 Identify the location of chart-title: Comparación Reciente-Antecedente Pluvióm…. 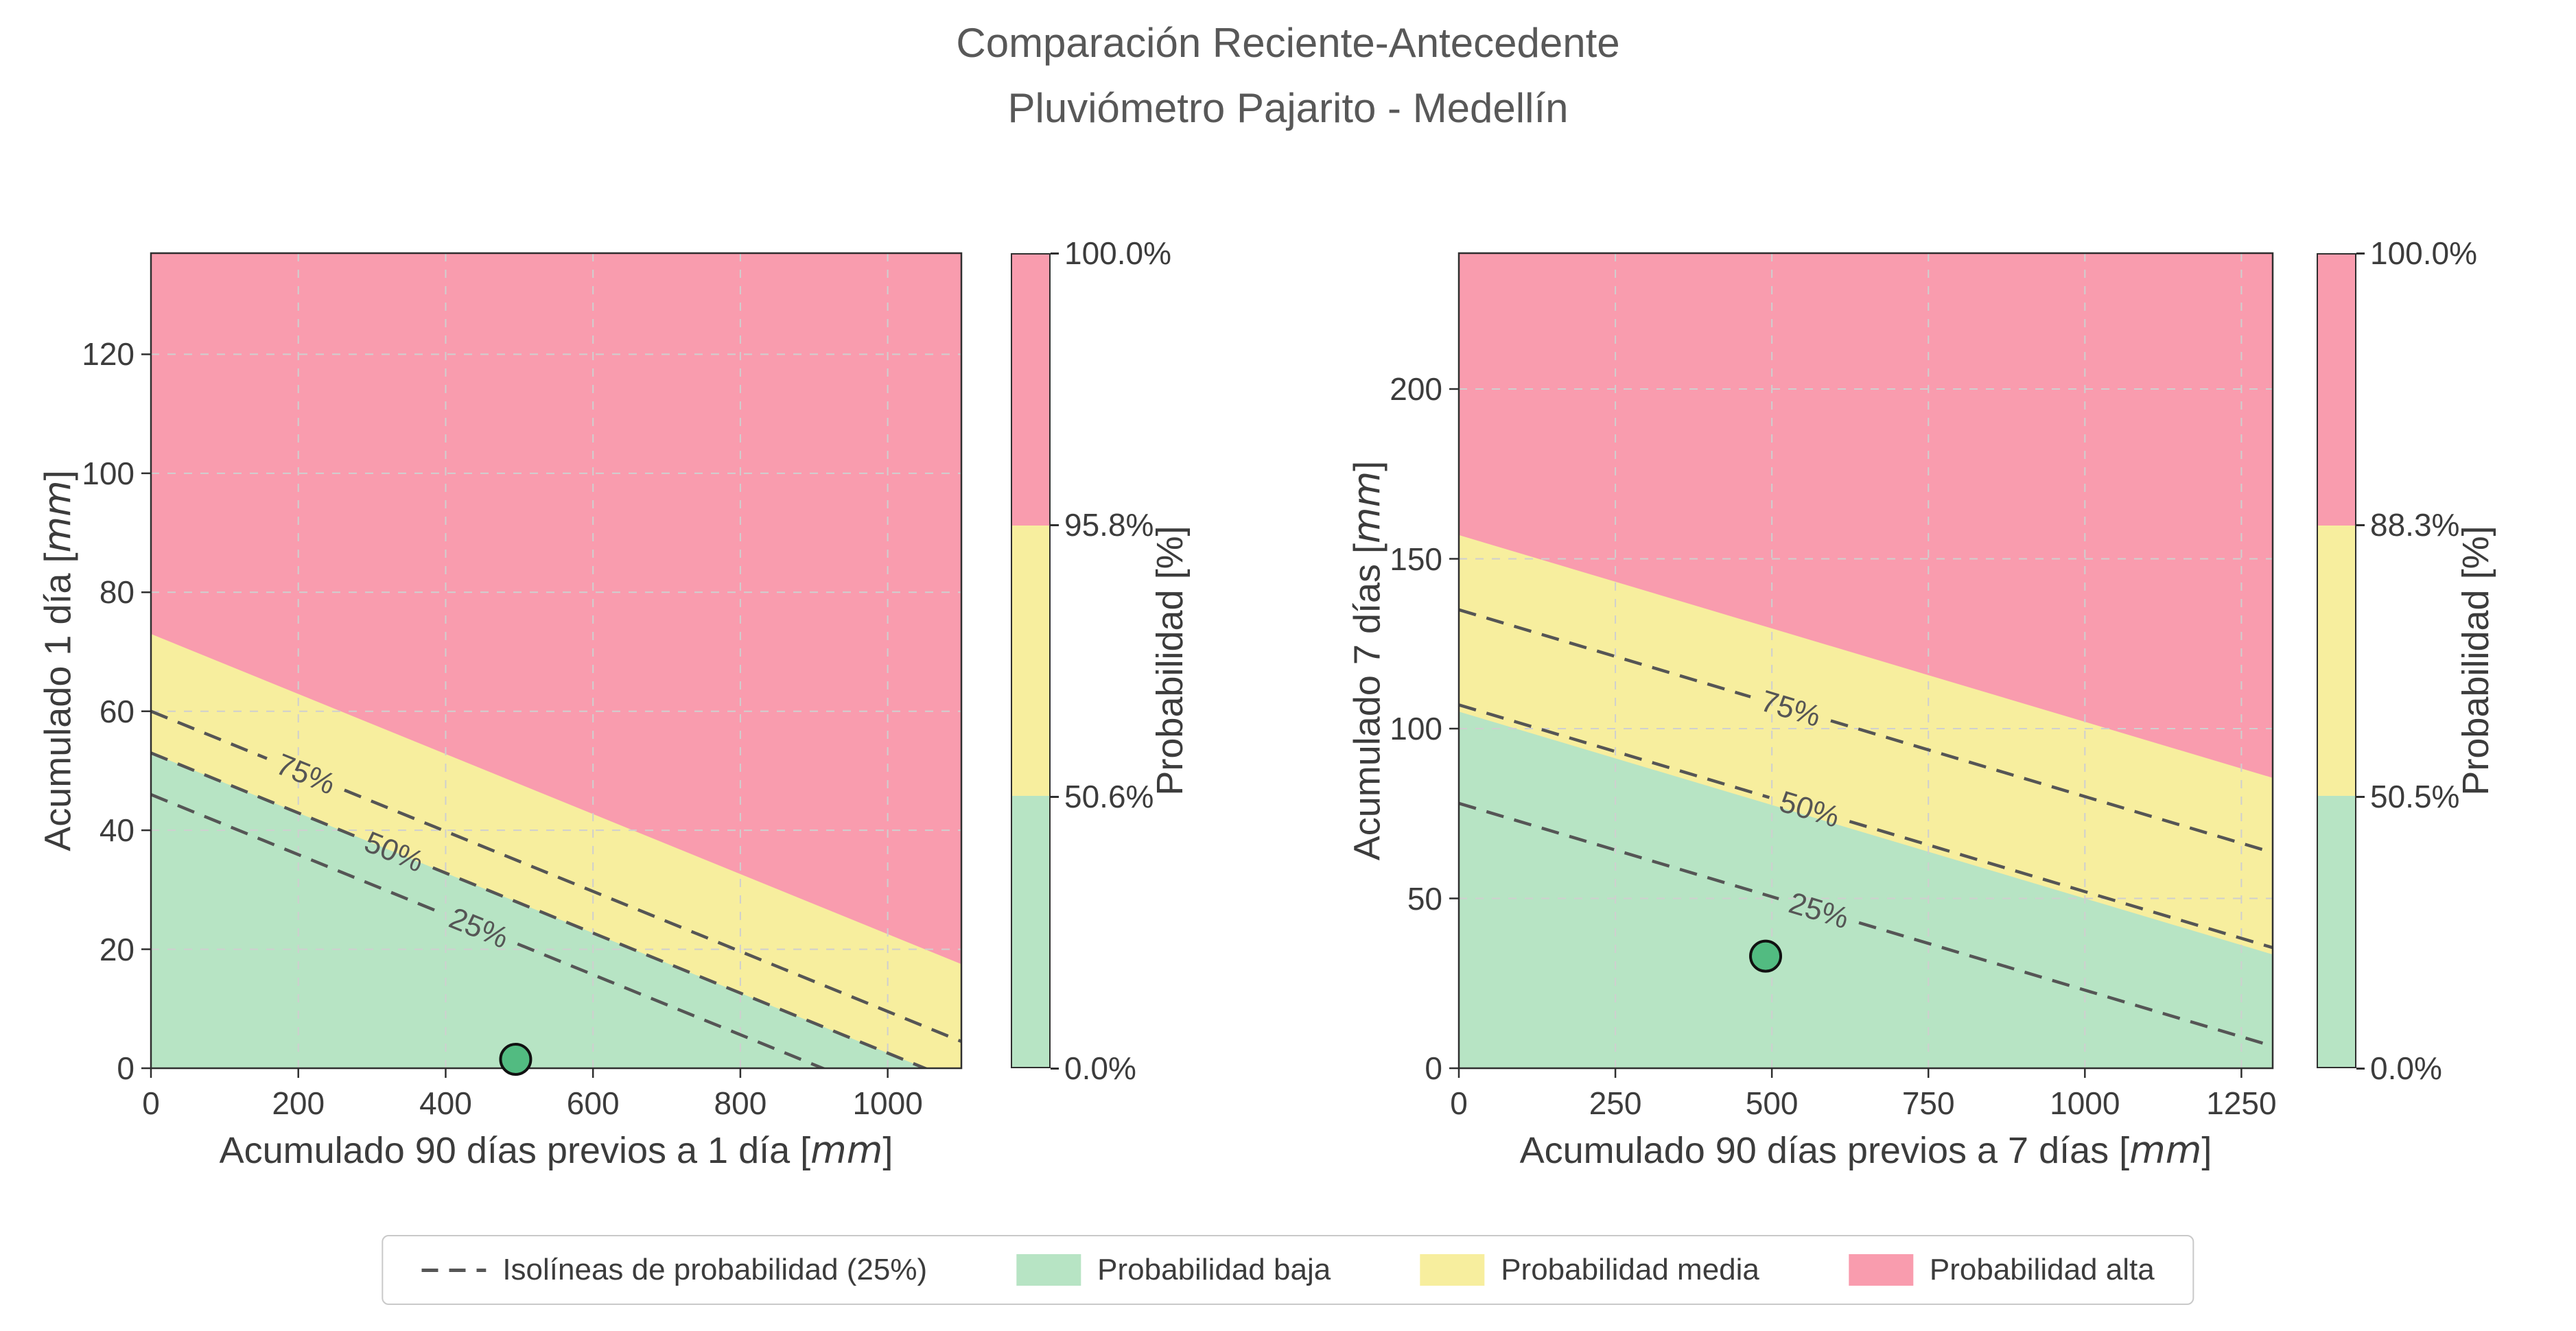
(1288, 76).